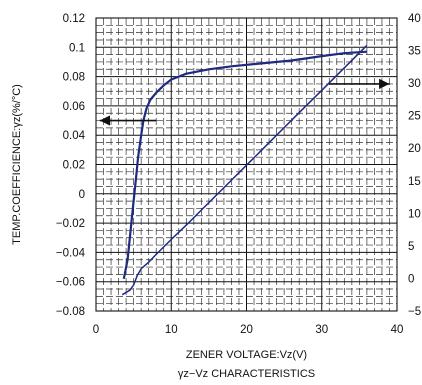 The width and height of the screenshot is (422, 385). What do you see at coordinates (71, 253) in the screenshot?
I see `y-left-tick-label: −0.04` at bounding box center [71, 253].